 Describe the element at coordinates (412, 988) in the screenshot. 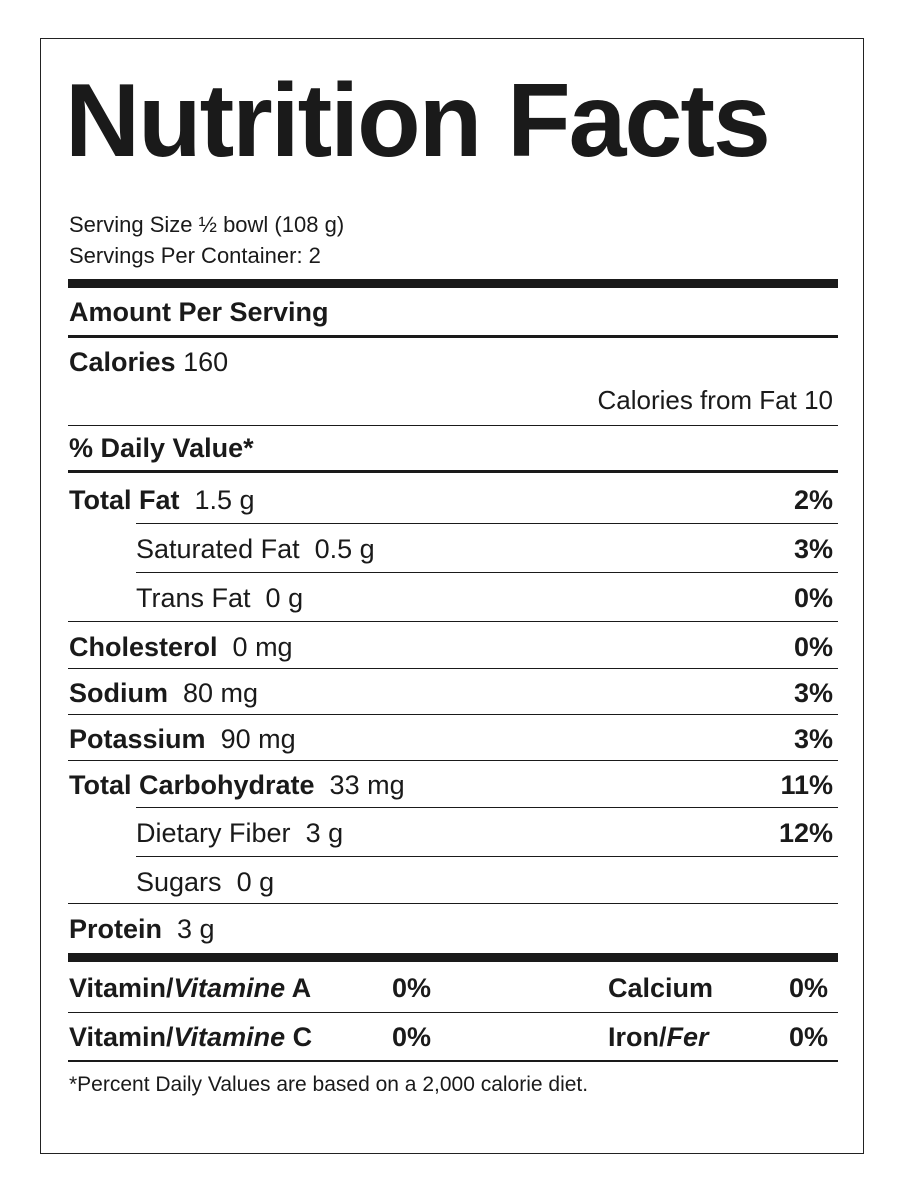

I see `vitamin-a-dv: 0%` at that location.